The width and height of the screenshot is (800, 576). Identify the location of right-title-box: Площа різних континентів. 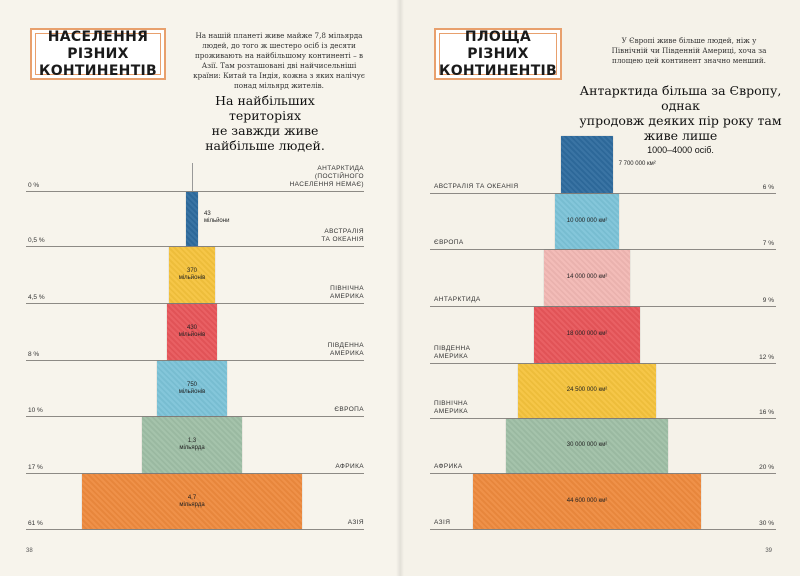
(498, 54).